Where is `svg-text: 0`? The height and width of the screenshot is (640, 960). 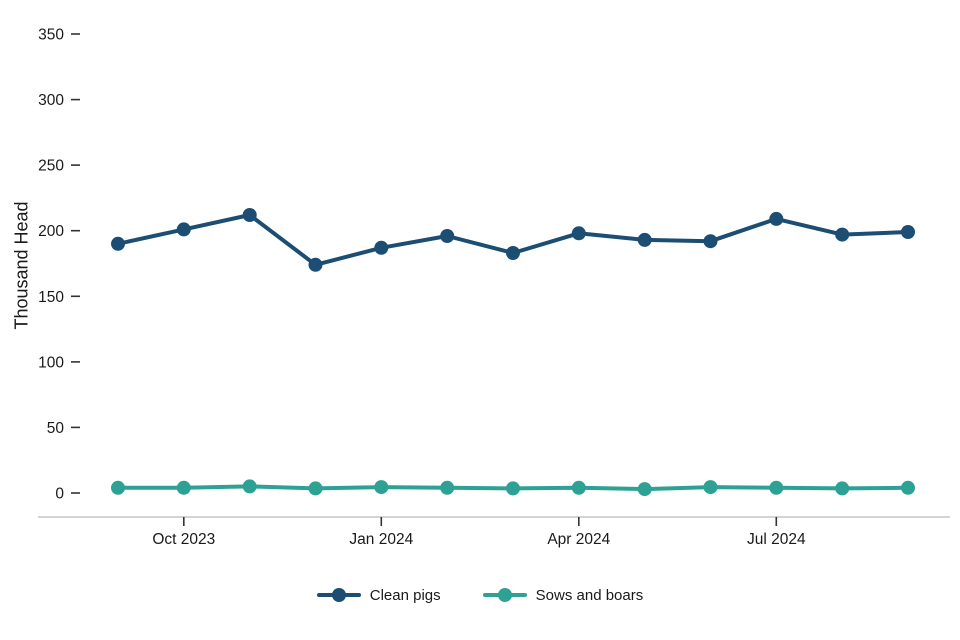
svg-text: 0 is located at coordinates (59, 494).